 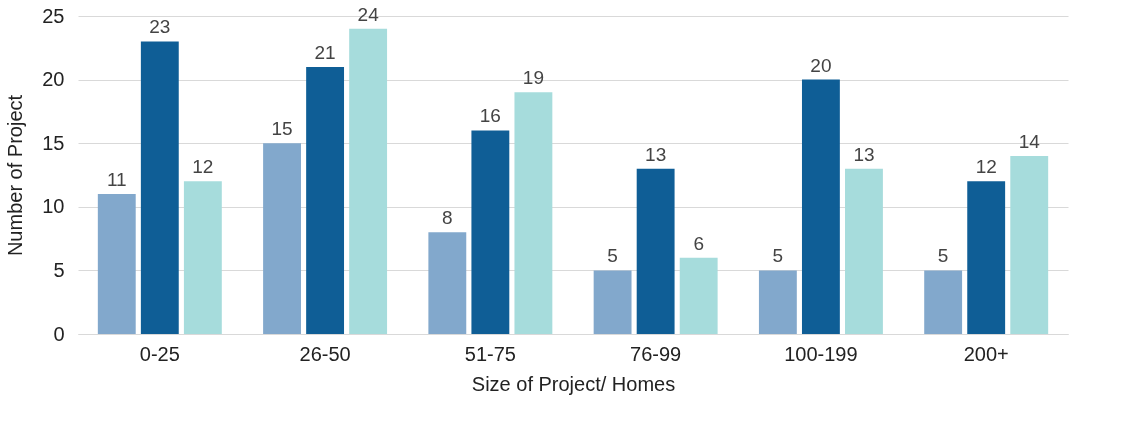 What do you see at coordinates (490, 353) in the screenshot?
I see `x-tick-label: 51-75` at bounding box center [490, 353].